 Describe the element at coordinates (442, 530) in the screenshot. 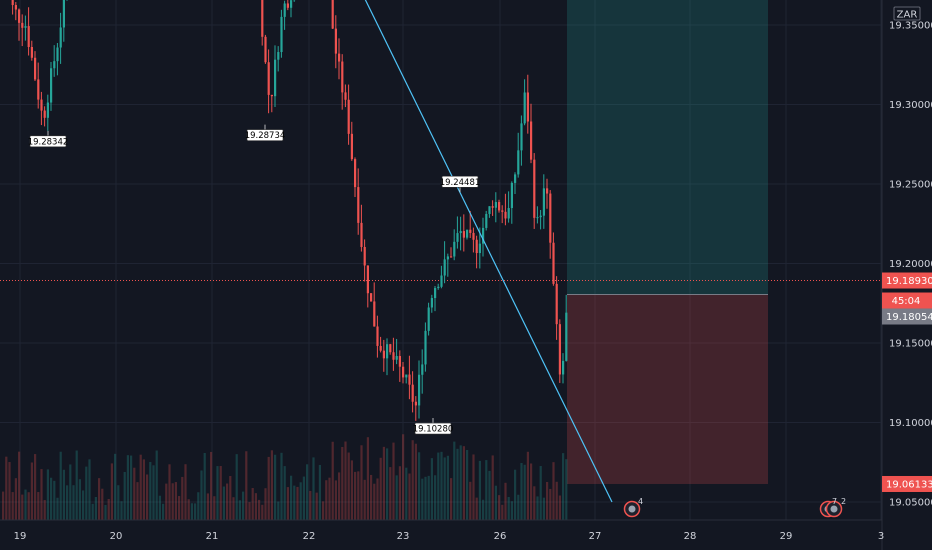

I see `time-axis: 19 20 21 22 23 26 27 28 29 3` at that location.